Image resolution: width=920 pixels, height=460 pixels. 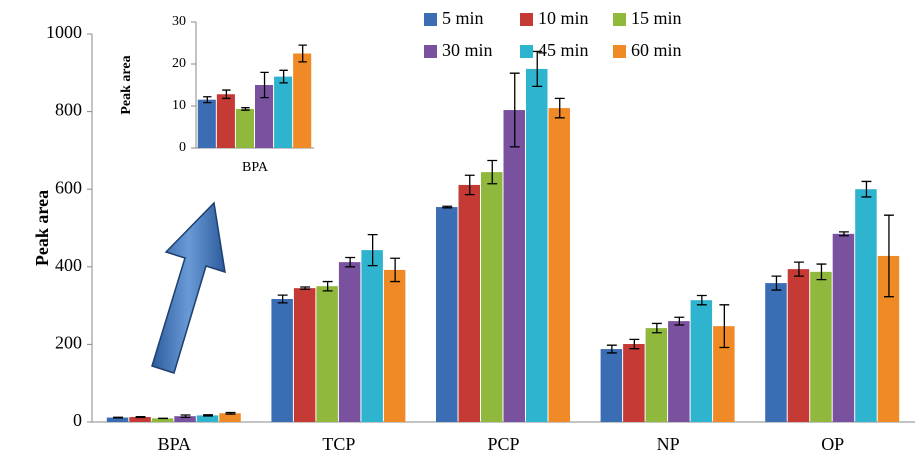 What do you see at coordinates (179, 105) in the screenshot?
I see `y-tick-label: 10` at bounding box center [179, 105].